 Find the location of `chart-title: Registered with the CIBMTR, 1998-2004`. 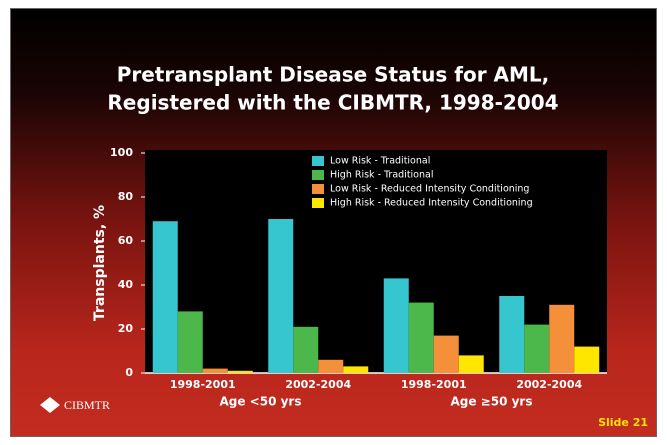

chart-title: Registered with the CIBMTR, 1998-2004 is located at coordinates (332, 103).